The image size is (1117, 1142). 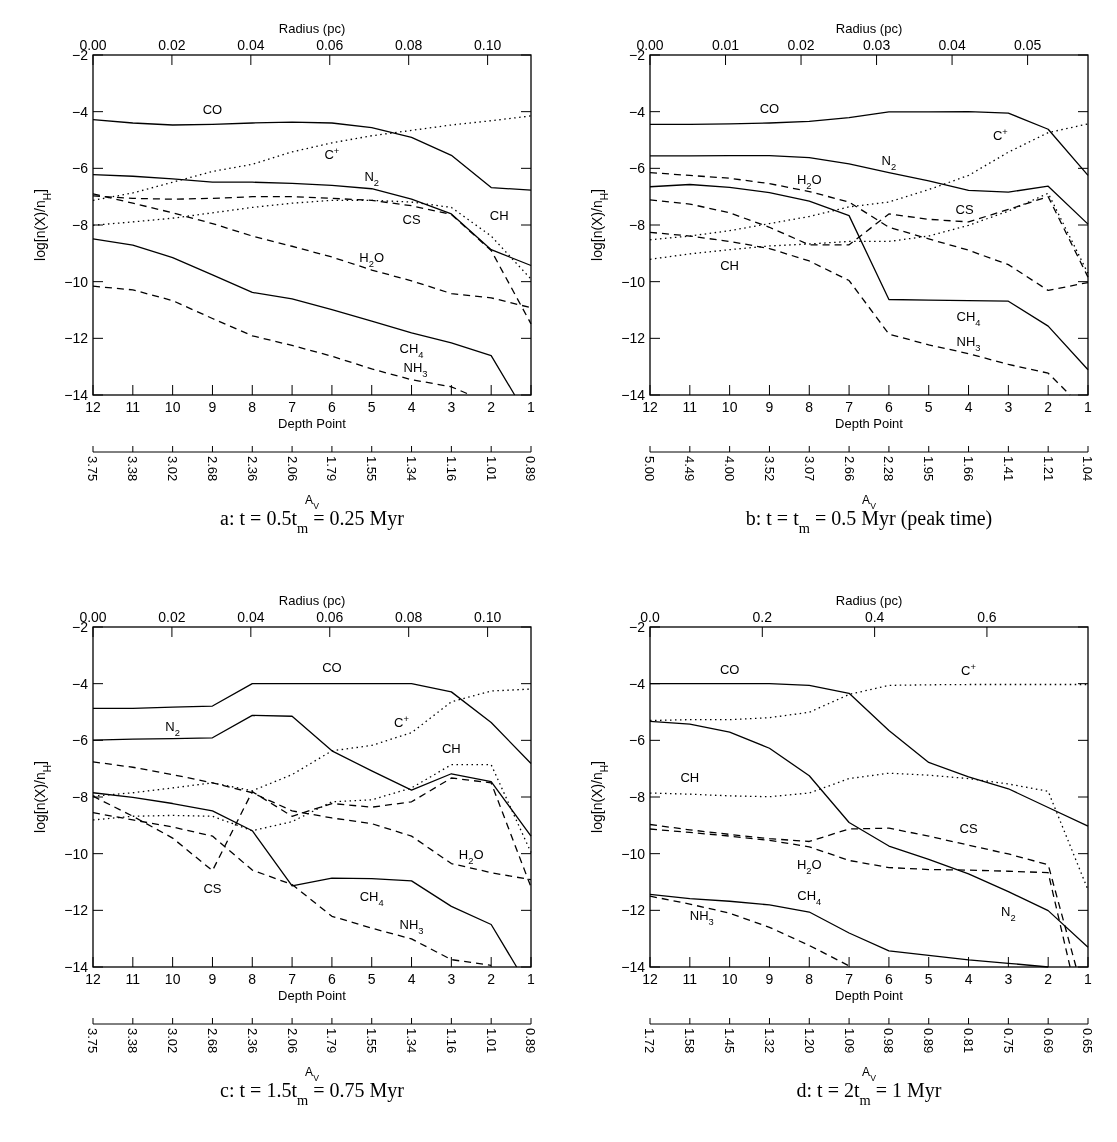 I want to click on category-label: 0.89, so click(x=531, y=469).